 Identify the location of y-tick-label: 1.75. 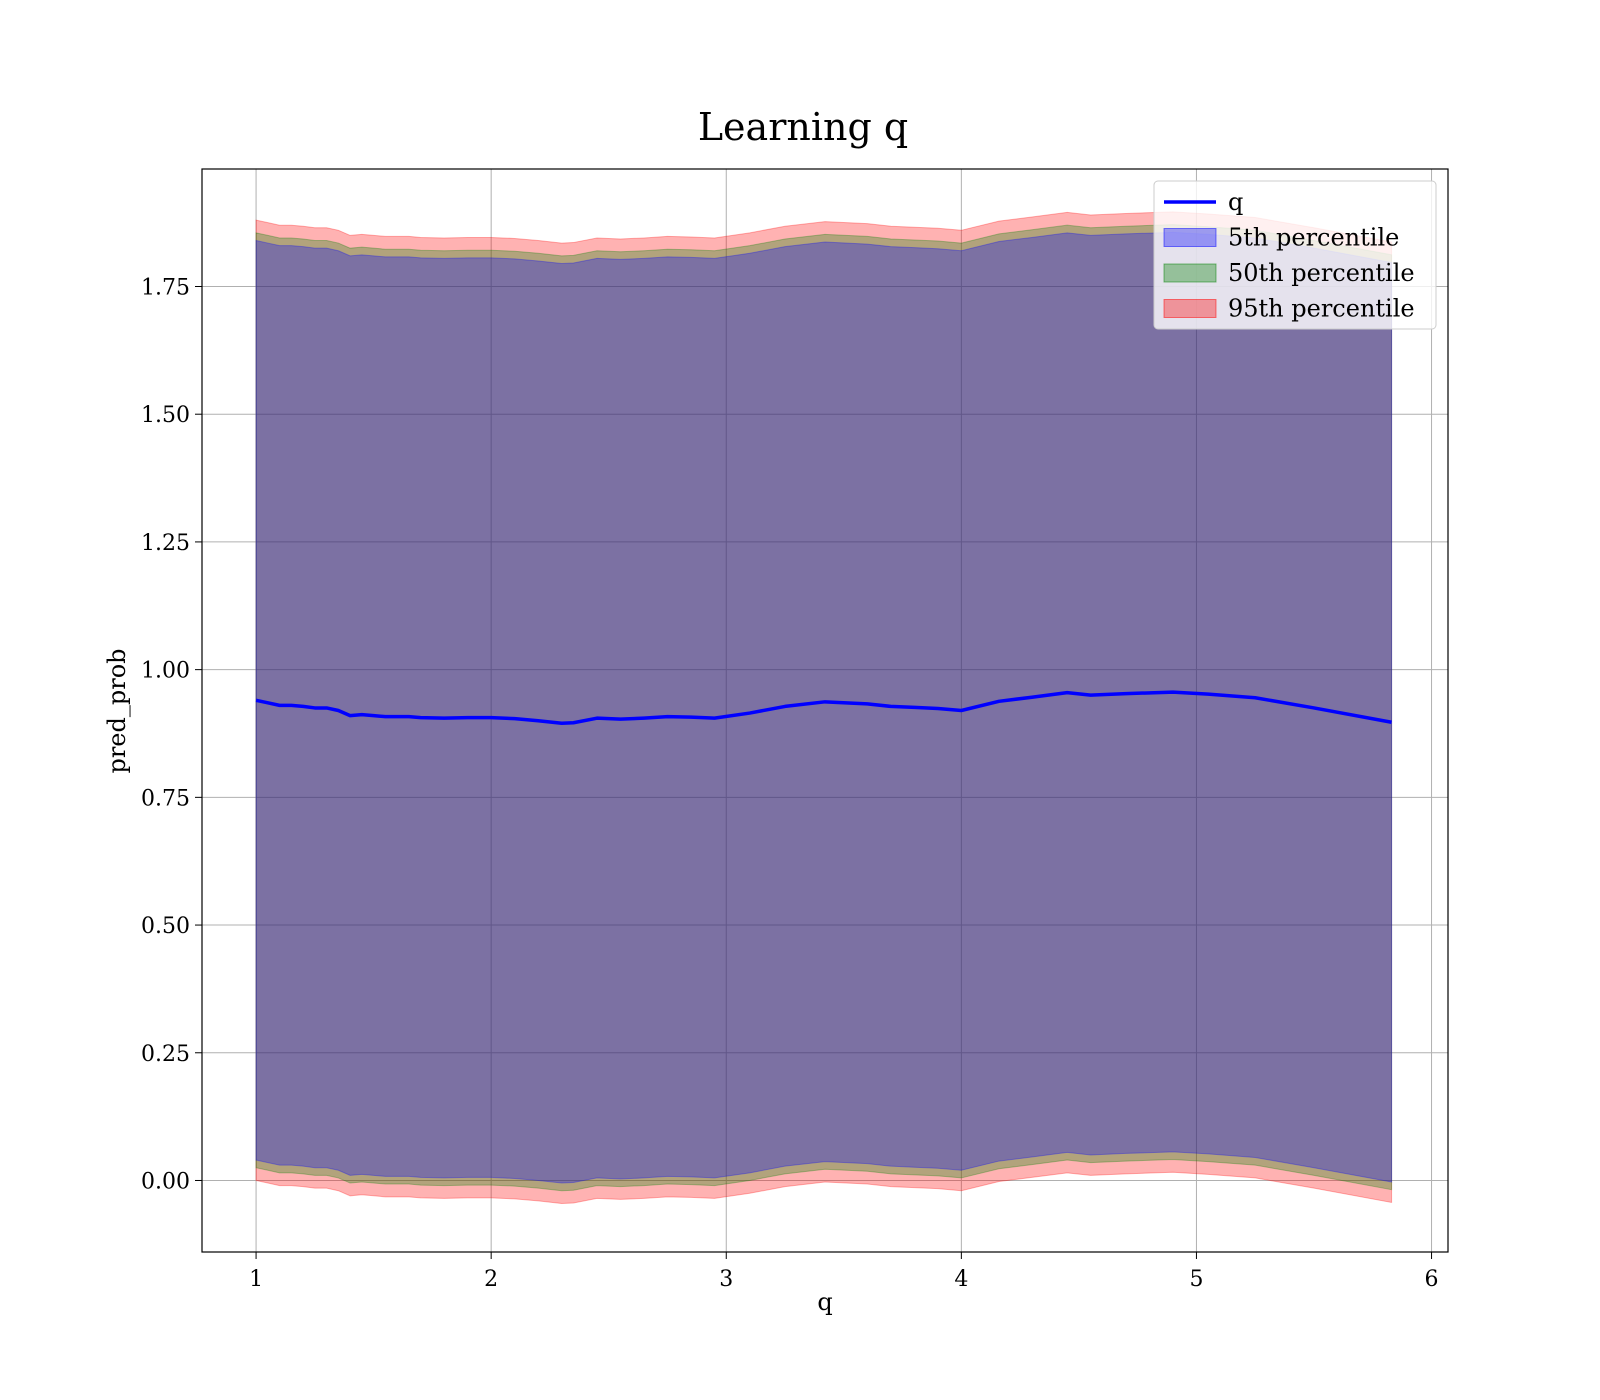
(165, 287).